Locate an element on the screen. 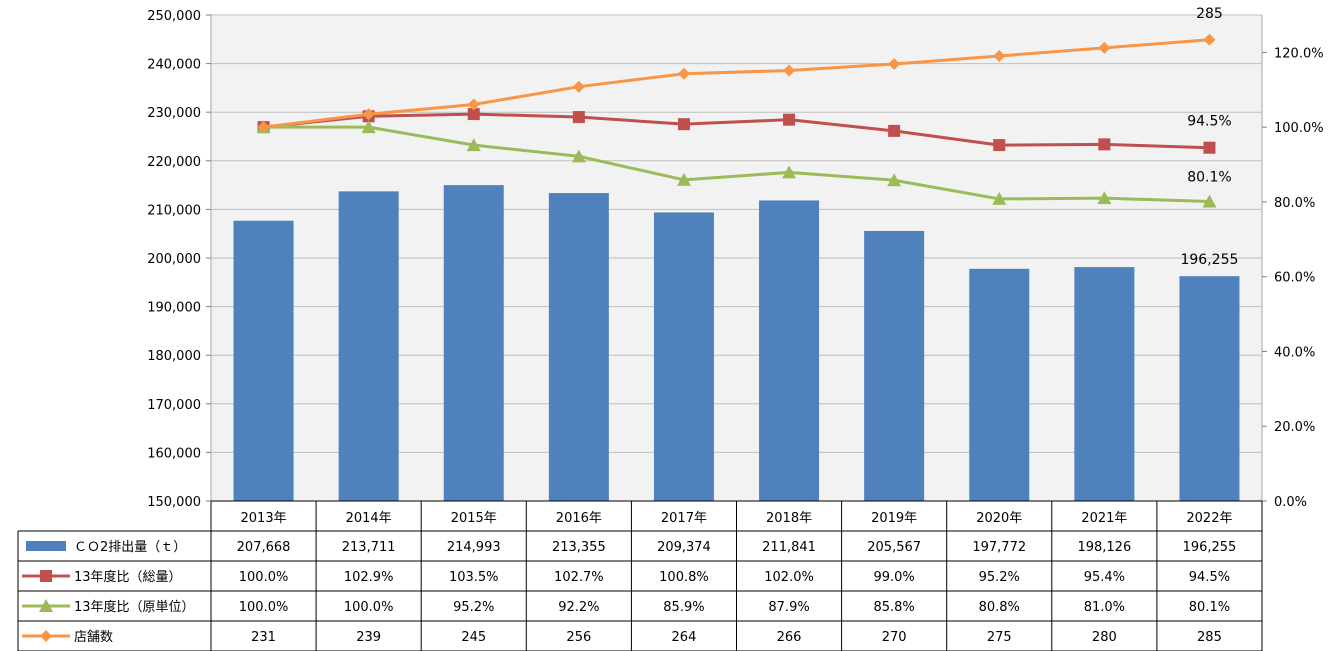  table-cell: 80.1% is located at coordinates (1209, 607).